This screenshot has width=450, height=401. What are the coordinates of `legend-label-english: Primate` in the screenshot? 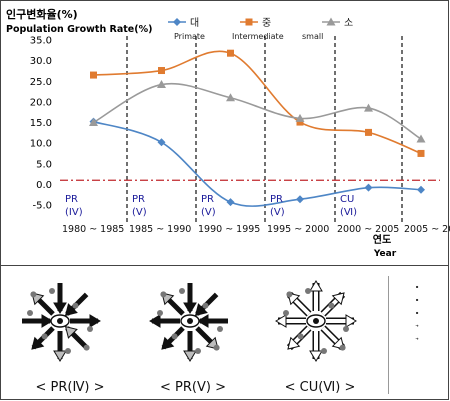 It's located at (189, 36).